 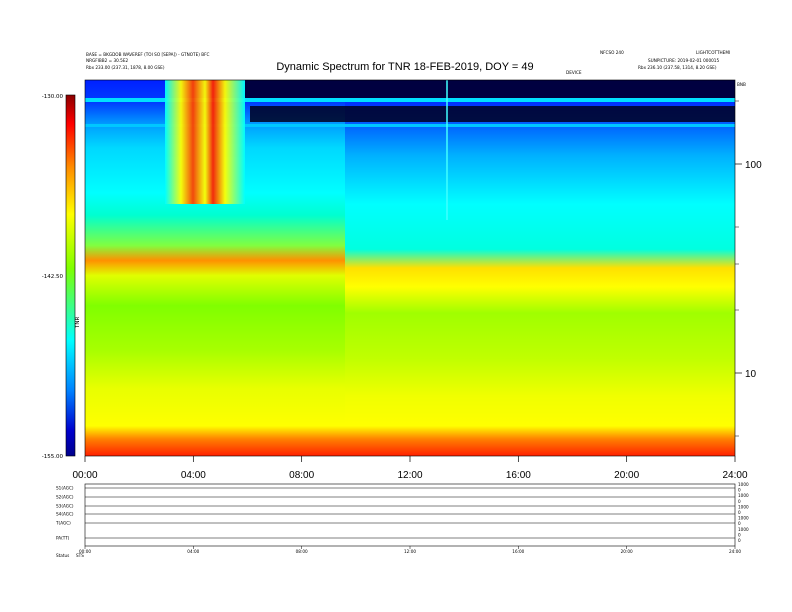 I want to click on housekeeping-series-label: S4(AGC), so click(x=65, y=514).